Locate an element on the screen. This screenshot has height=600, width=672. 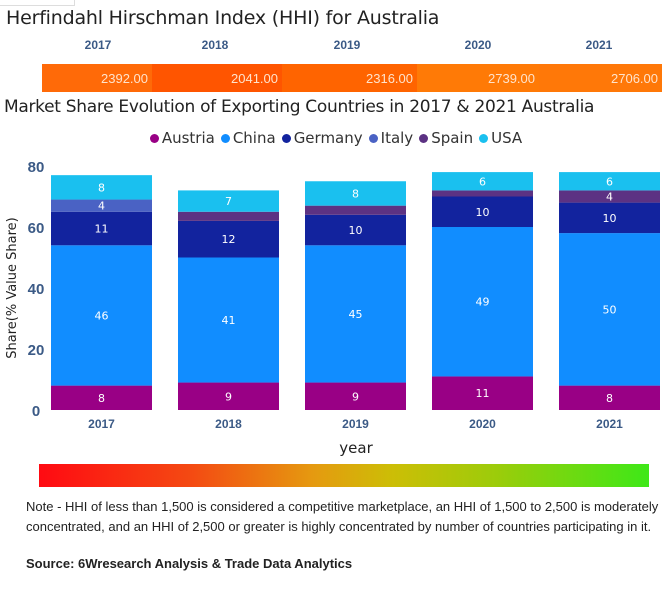
bar-segment-germany-2017 is located at coordinates (101, 228).